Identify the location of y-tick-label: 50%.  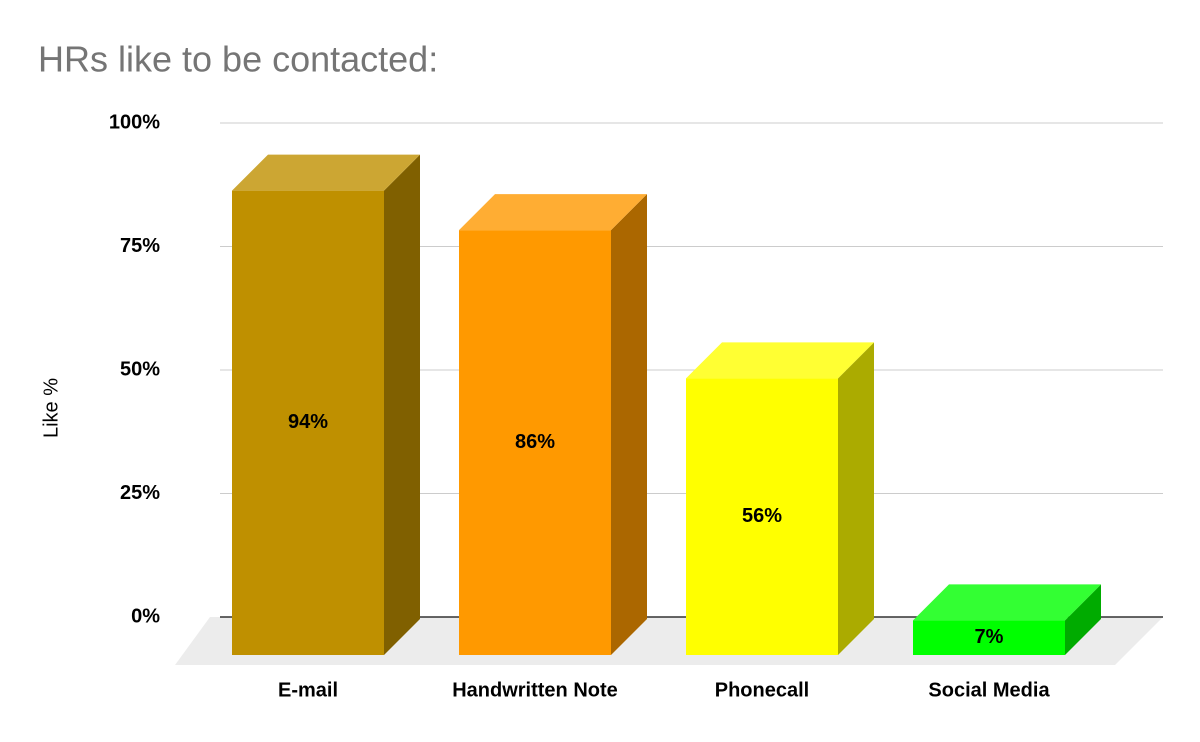
(140, 369).